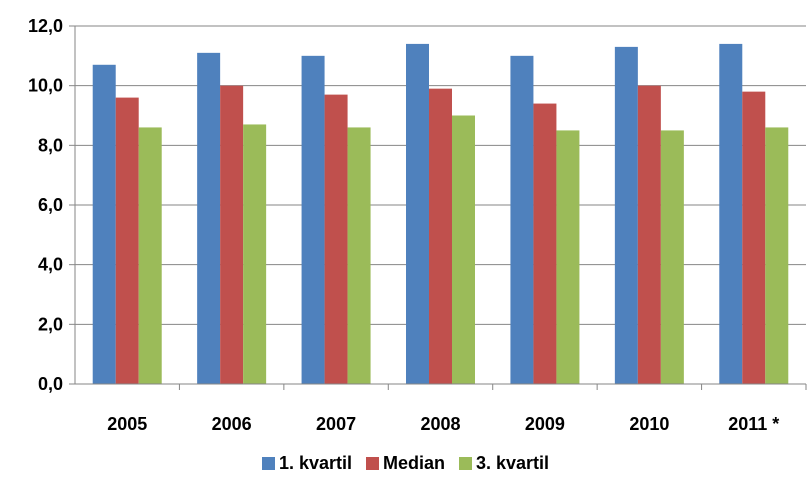 The width and height of the screenshot is (811, 499). I want to click on legend-item: 3. kvartil, so click(504, 463).